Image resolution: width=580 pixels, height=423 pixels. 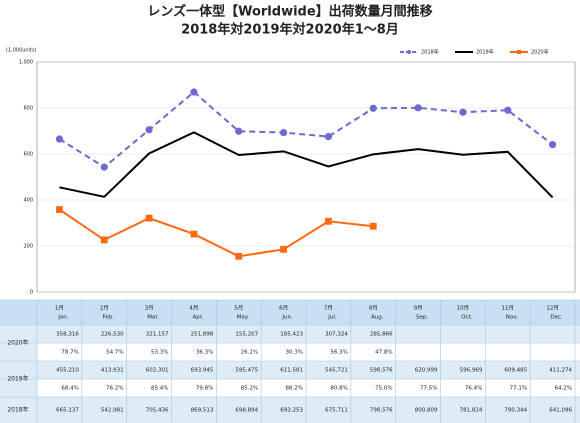 What do you see at coordinates (336, 371) in the screenshot?
I see `table-value: 545,721` at bounding box center [336, 371].